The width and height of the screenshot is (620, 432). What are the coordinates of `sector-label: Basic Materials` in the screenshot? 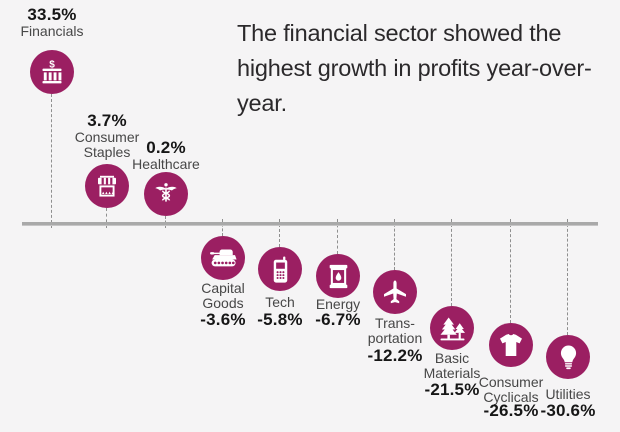 It's located at (452, 365).